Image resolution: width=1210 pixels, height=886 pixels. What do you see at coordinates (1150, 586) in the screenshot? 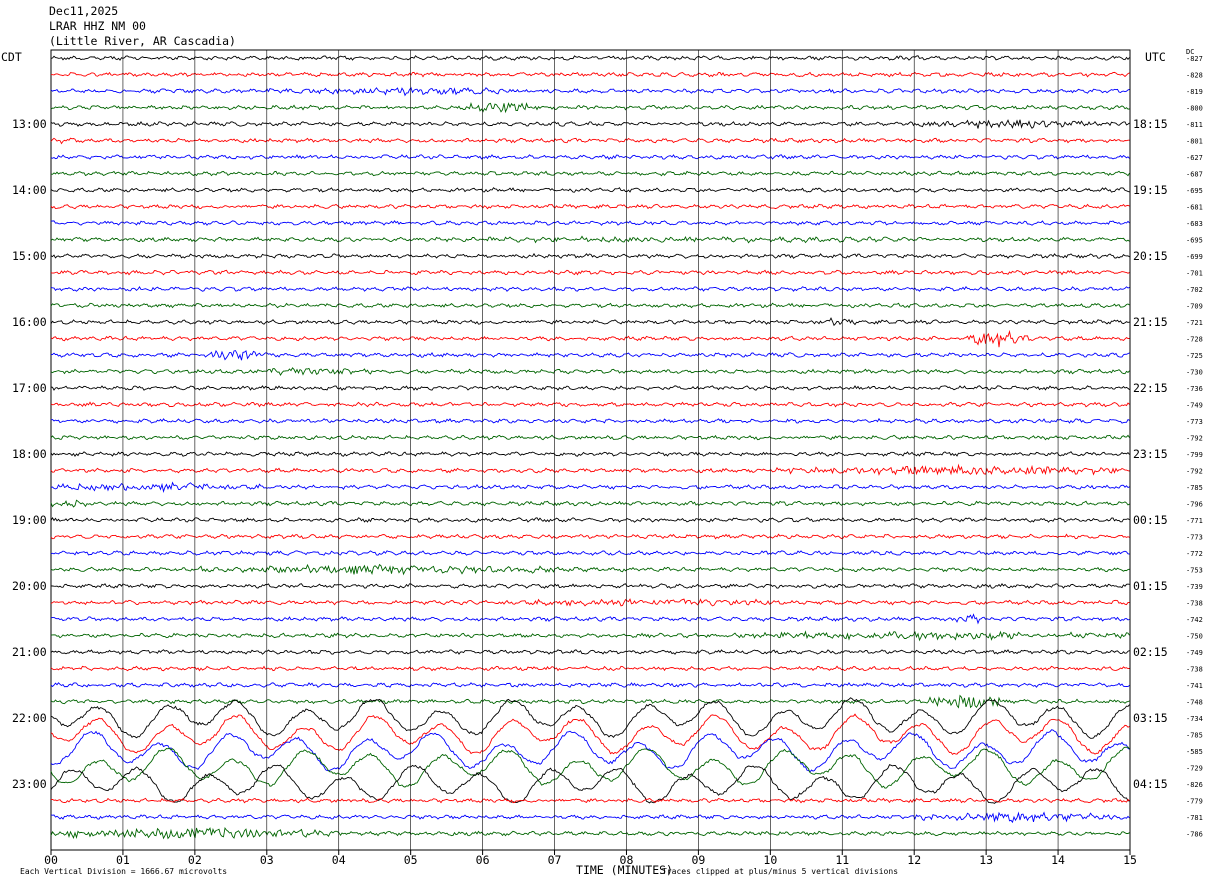
I see `utc-hour-label: 01:15` at bounding box center [1150, 586].